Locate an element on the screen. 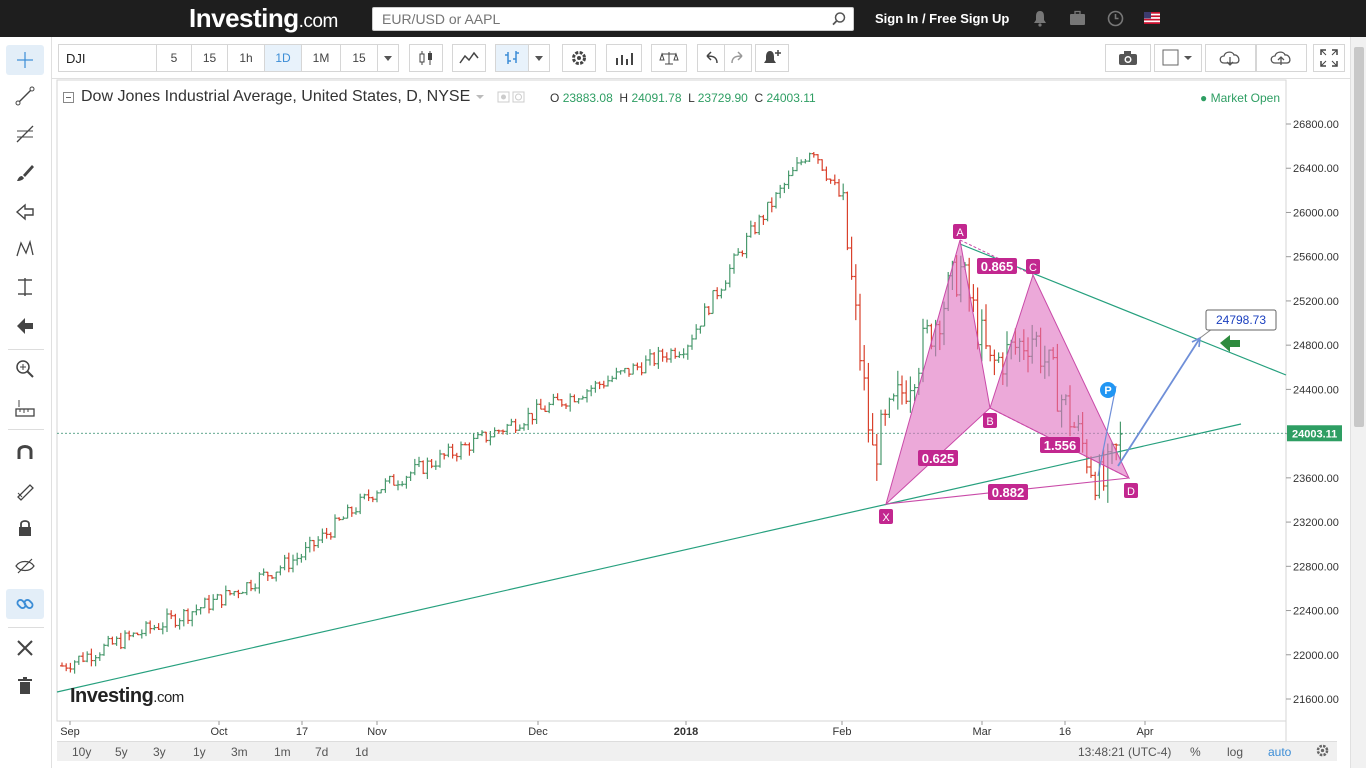 The image size is (1366, 768). layout-button is located at coordinates (1178, 58).